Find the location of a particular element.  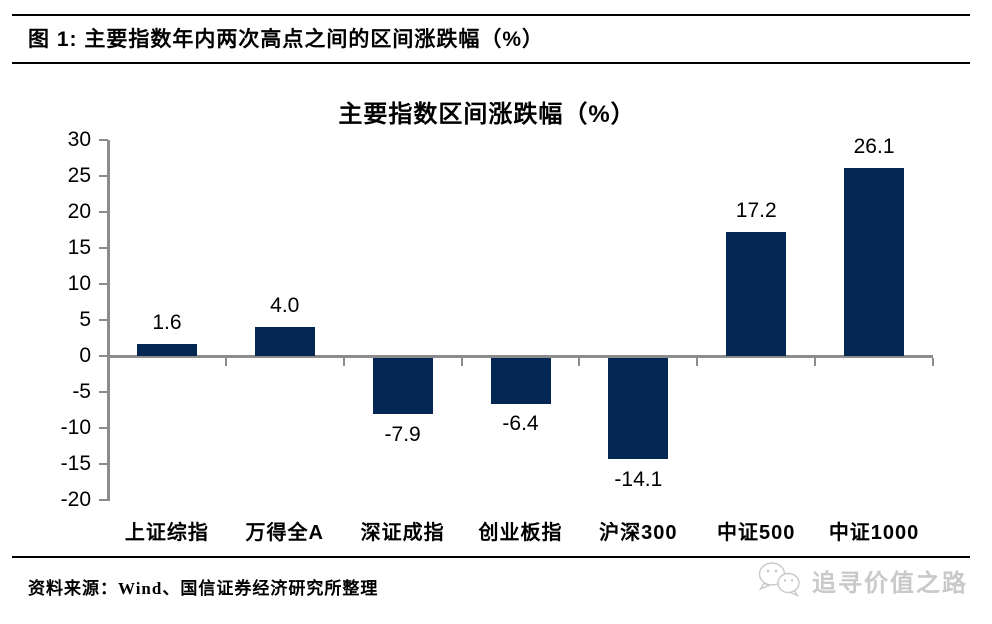

bar-value-label: 26.1 is located at coordinates (874, 147).